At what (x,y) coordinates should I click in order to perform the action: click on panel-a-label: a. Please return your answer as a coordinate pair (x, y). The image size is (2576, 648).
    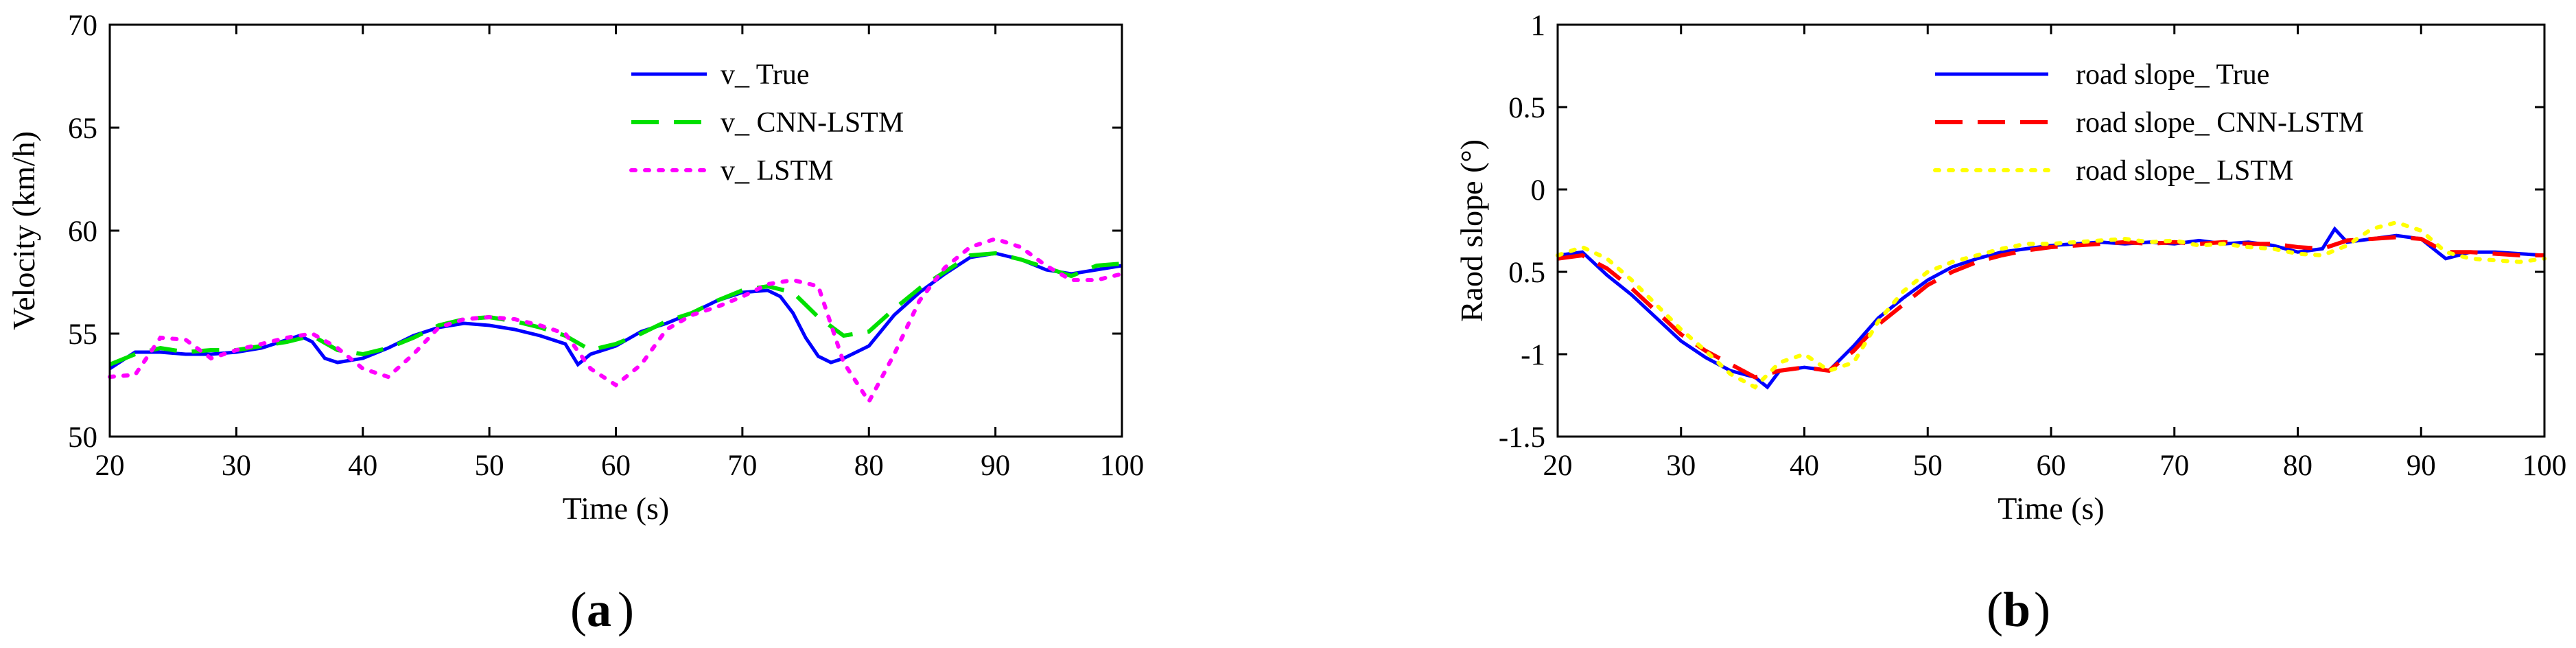
    Looking at the image, I should click on (599, 609).